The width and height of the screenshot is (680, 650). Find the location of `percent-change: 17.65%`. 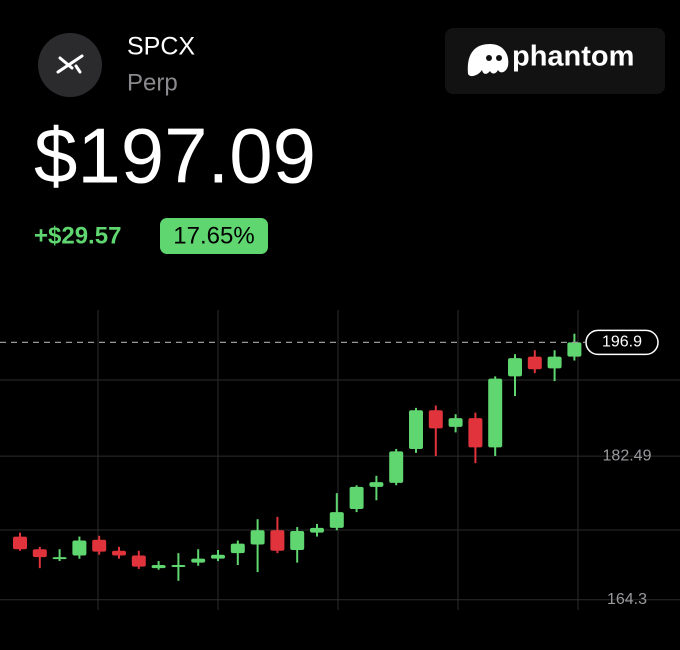

percent-change: 17.65% is located at coordinates (213, 235).